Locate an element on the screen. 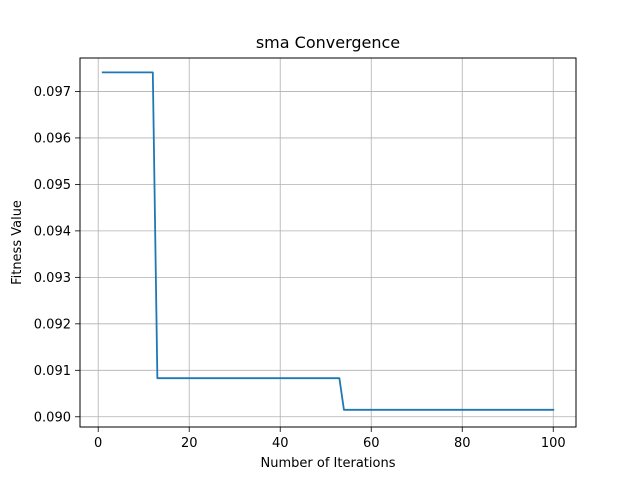 Image resolution: width=640 pixels, height=485 pixels. y-tick-label: 0.095 is located at coordinates (52, 185).